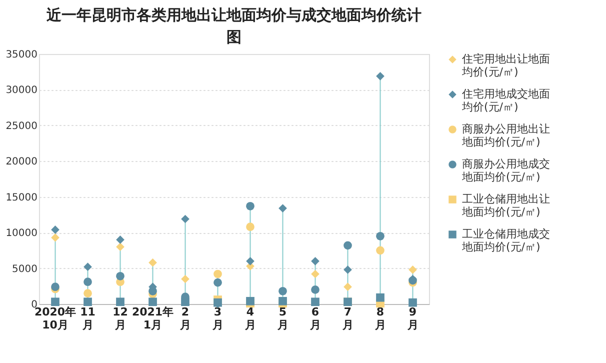 The height and width of the screenshot is (363, 606). What do you see at coordinates (380, 319) in the screenshot?
I see `x-tick-label: 8月` at bounding box center [380, 319].